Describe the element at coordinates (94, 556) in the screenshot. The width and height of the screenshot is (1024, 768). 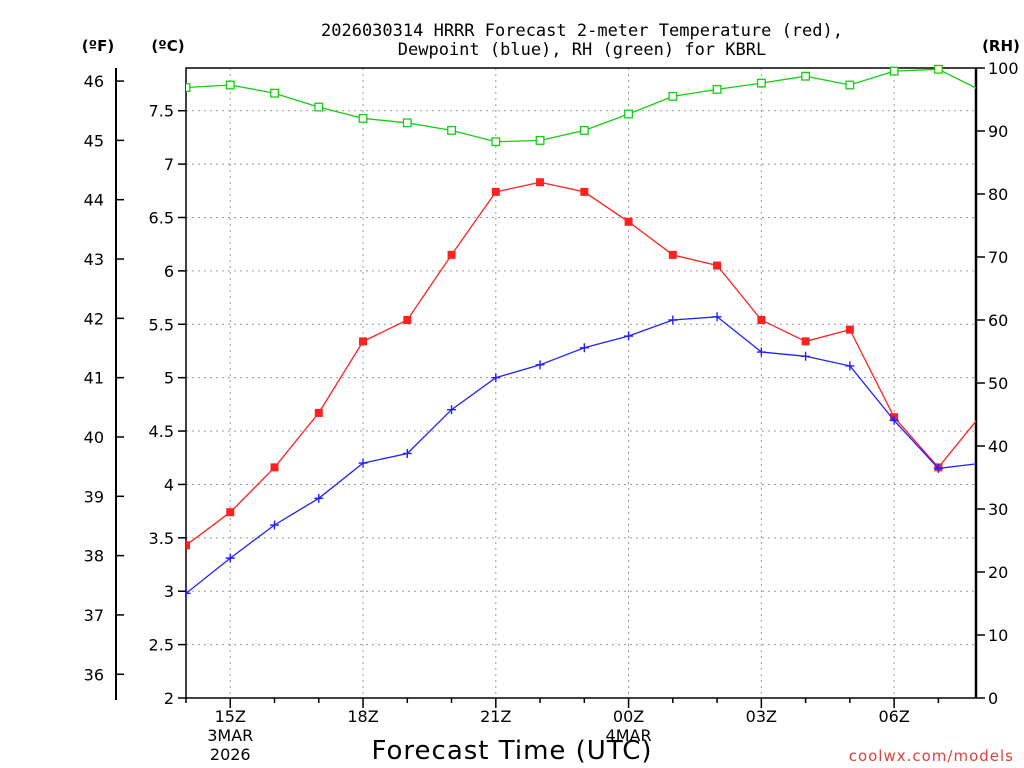
I see `fahrenheit-tick-label: 38` at that location.